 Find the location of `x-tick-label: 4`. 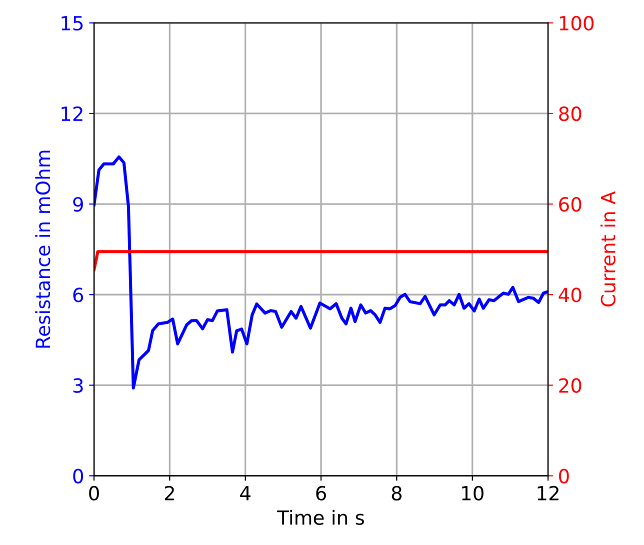

x-tick-label: 4 is located at coordinates (245, 493).